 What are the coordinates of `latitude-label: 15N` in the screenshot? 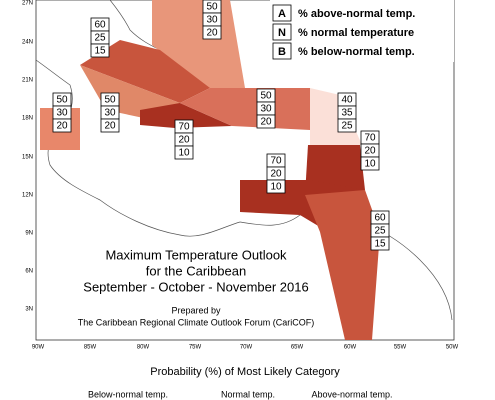 It's located at (27, 158).